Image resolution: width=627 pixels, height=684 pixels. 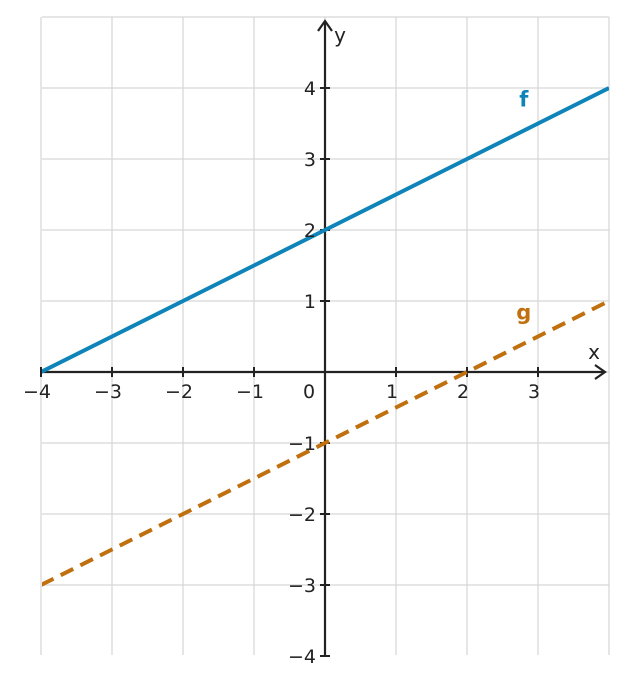 What do you see at coordinates (37, 392) in the screenshot?
I see `x-tick-label: −4` at bounding box center [37, 392].